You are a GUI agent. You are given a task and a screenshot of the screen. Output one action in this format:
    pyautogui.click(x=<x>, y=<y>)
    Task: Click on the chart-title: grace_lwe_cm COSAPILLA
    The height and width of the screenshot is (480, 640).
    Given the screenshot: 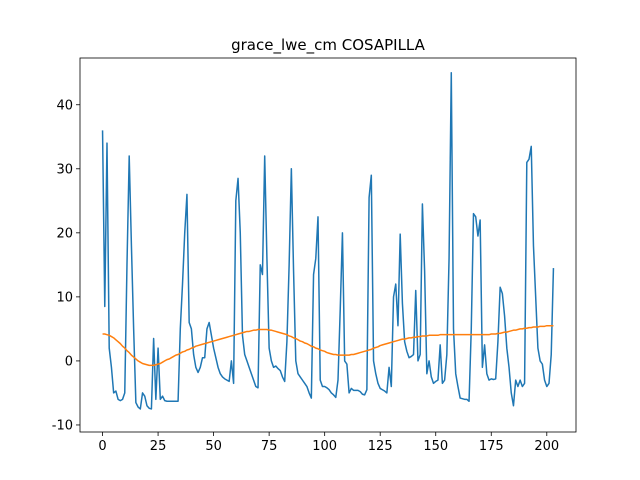 What is the action you would take?
    pyautogui.click(x=328, y=45)
    